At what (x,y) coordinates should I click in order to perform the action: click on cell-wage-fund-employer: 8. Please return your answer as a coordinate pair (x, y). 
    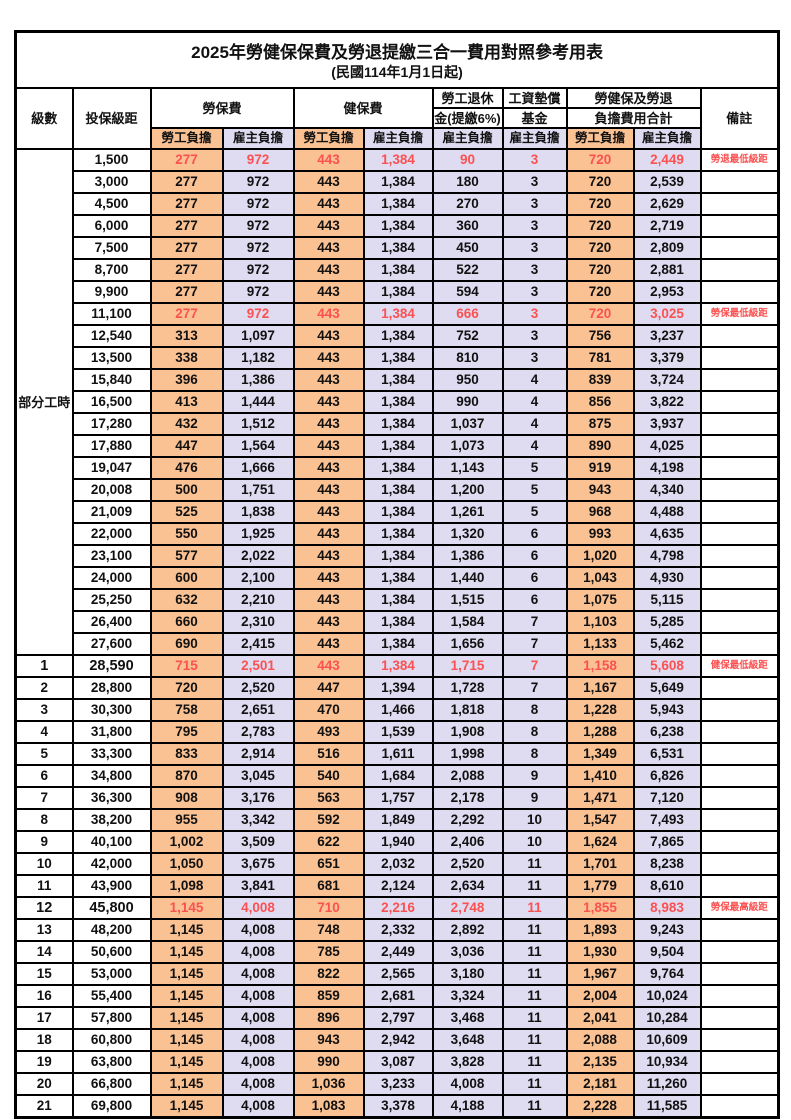
    Looking at the image, I should click on (534, 754).